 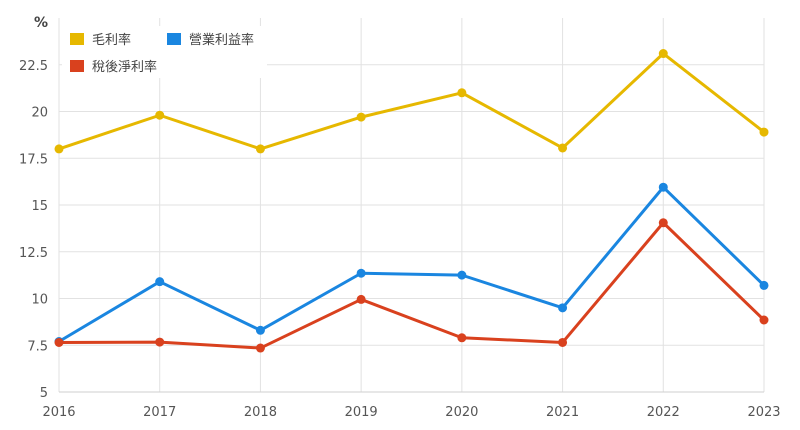 I want to click on x-tick-label: 2017, so click(x=159, y=412).